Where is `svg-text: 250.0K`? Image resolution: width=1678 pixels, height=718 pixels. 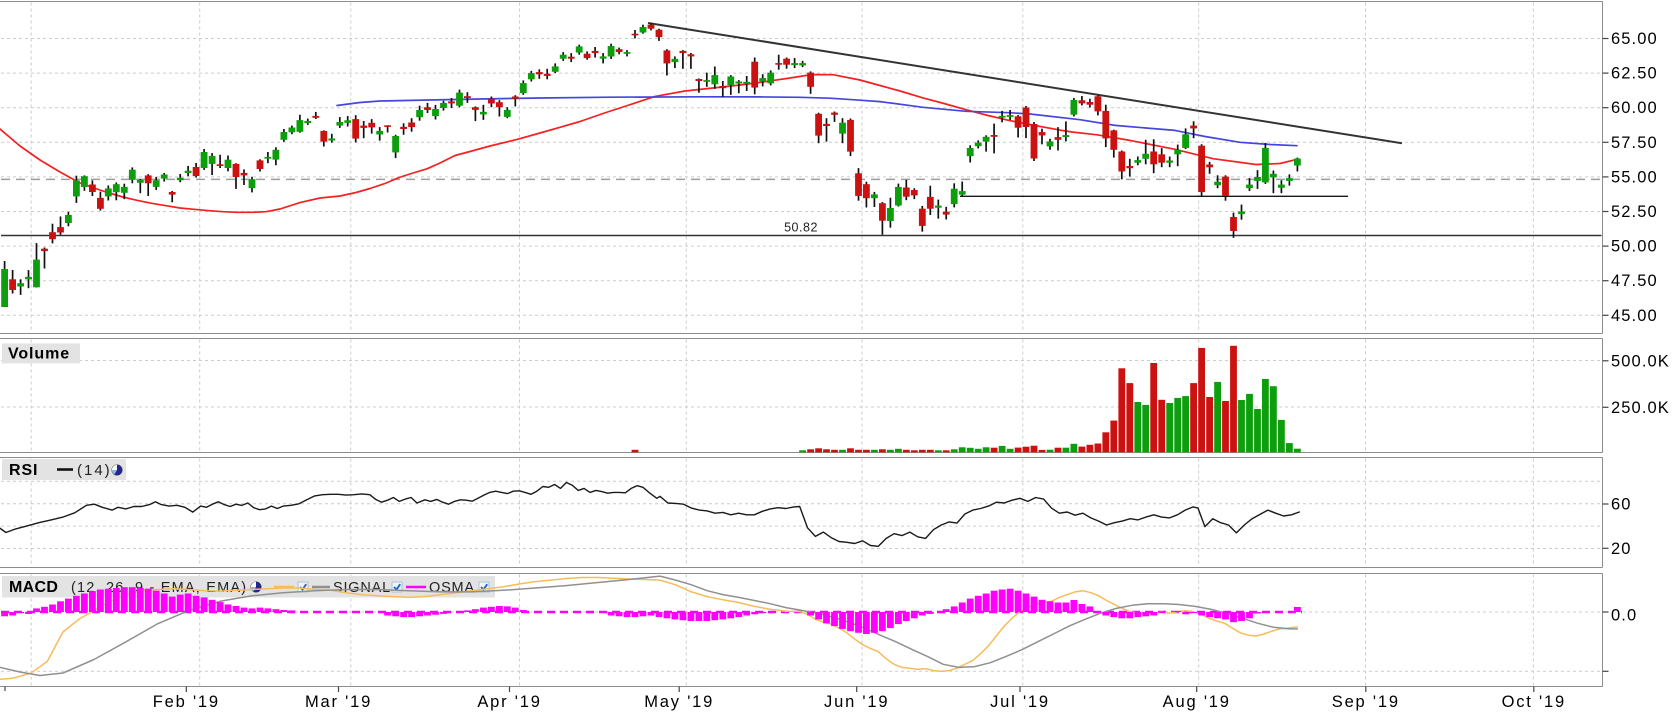
svg-text: 250.0K is located at coordinates (1640, 408).